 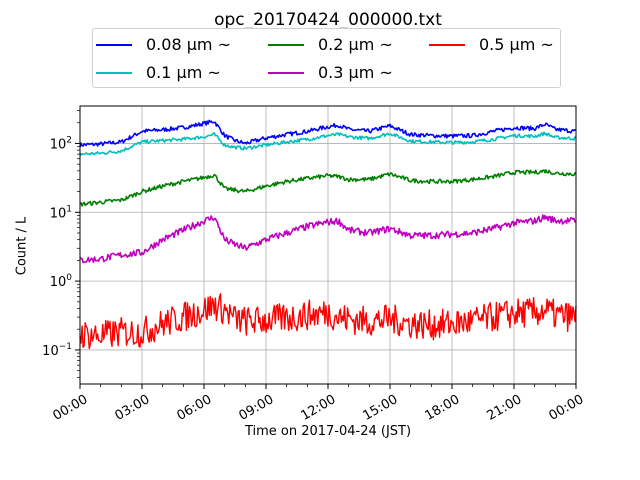 What do you see at coordinates (183, 72) in the screenshot?
I see `legend-label: 0.1 μm ~` at bounding box center [183, 72].